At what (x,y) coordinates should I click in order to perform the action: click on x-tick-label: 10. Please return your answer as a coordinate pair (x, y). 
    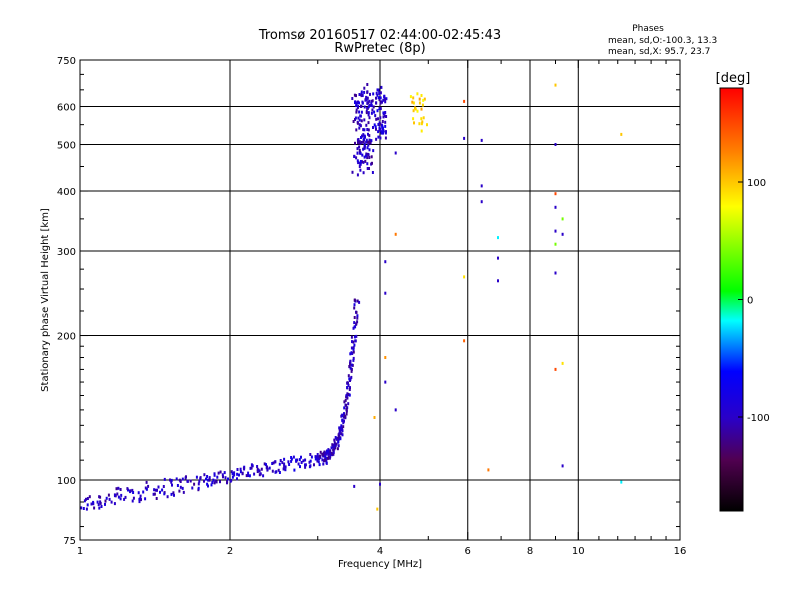
    Looking at the image, I should click on (578, 551).